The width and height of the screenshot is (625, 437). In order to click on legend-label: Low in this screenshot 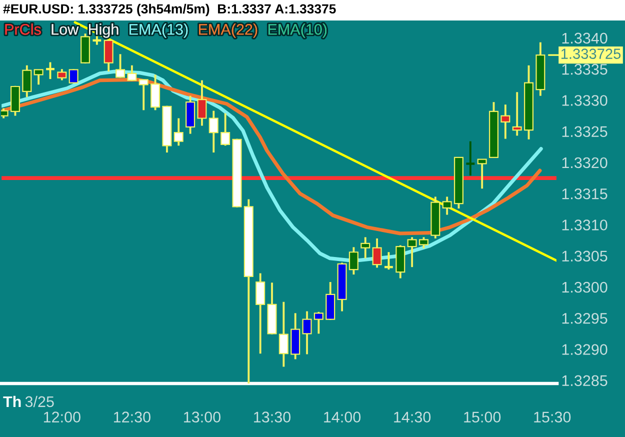, I will do `click(65, 29)`.